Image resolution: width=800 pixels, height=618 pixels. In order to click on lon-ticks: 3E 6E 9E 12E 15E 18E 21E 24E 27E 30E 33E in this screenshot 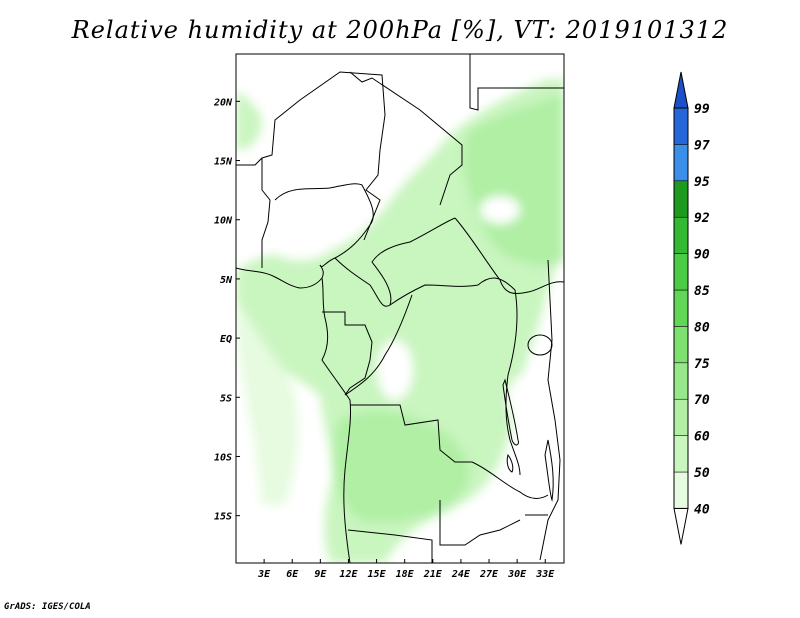, I will do `click(406, 569)`.